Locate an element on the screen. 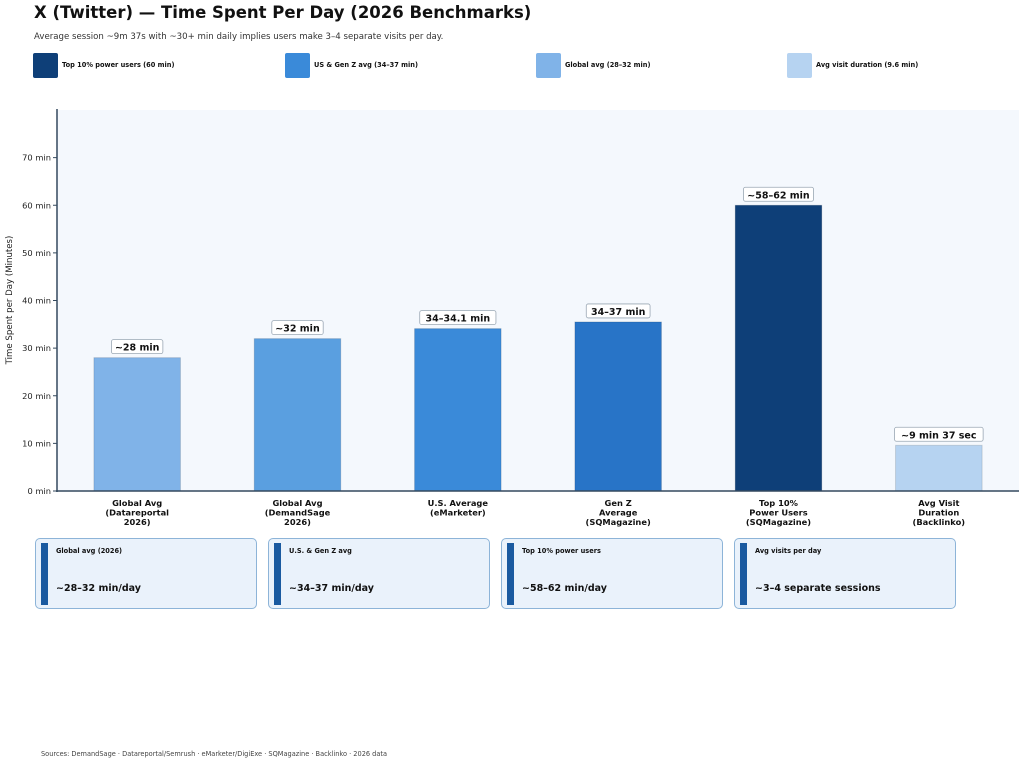 The width and height of the screenshot is (1024, 763). data-label: ~32 min is located at coordinates (297, 329).